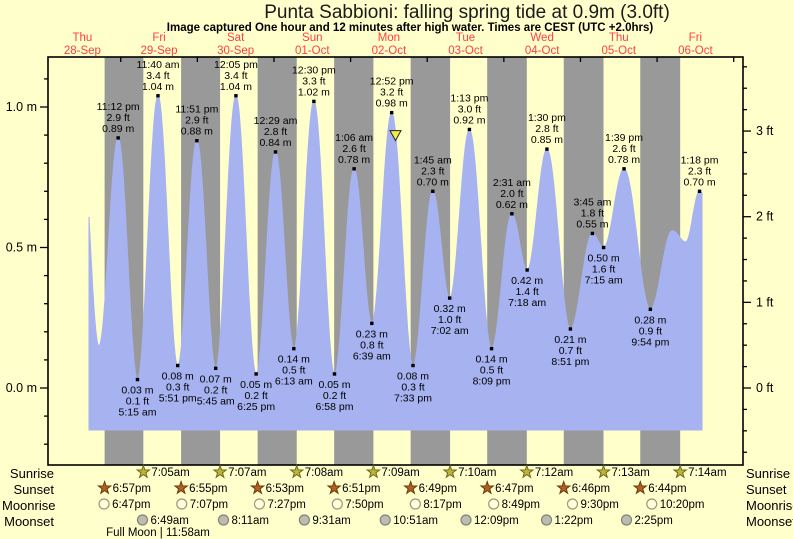 This screenshot has height=539, width=793. I want to click on tide-high-label: 0.98 m, so click(392, 104).